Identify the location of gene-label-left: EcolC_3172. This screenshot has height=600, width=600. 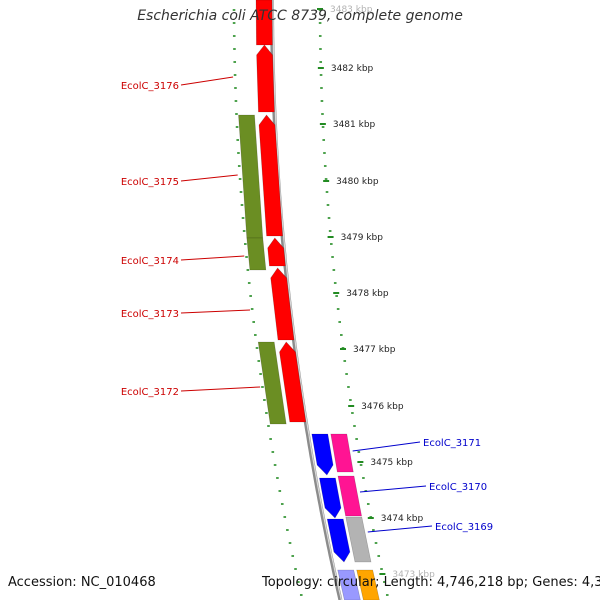
(150, 392).